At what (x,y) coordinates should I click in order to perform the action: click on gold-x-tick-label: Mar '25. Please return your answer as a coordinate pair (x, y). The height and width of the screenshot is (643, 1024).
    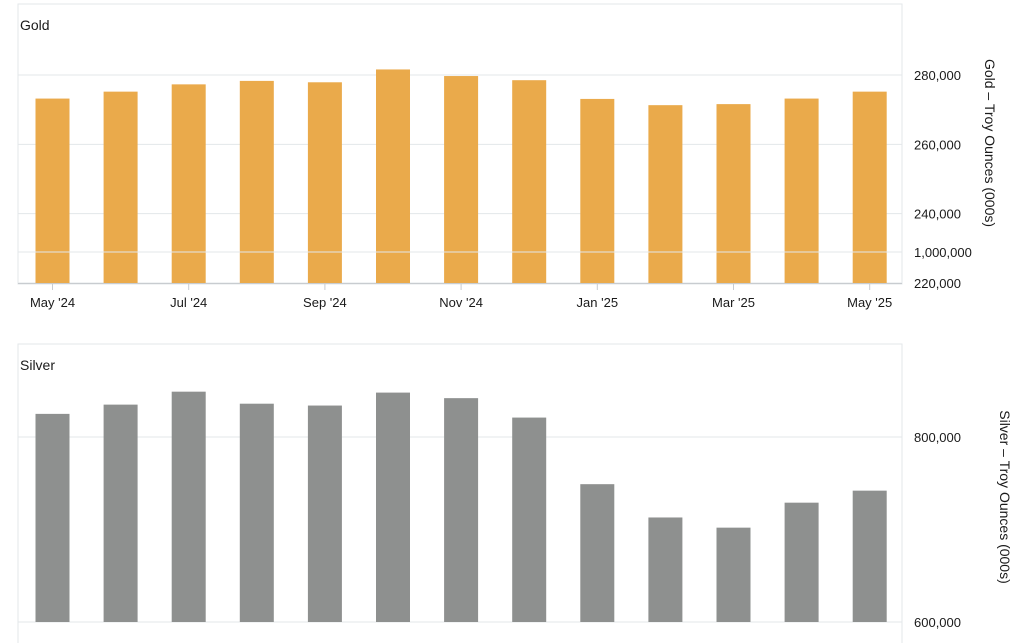
    Looking at the image, I should click on (733, 302).